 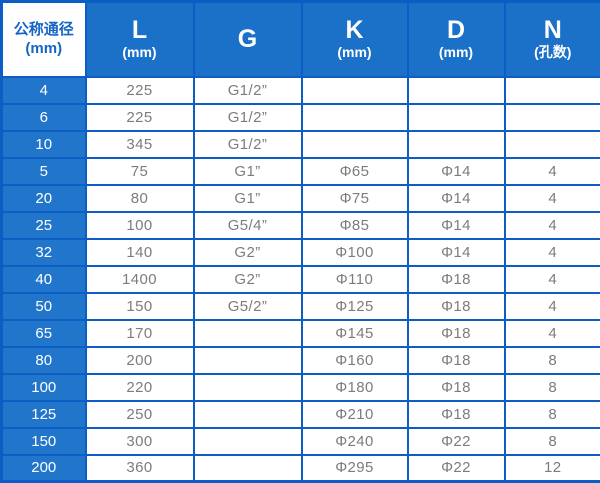 What do you see at coordinates (248, 306) in the screenshot?
I see `data-cell: G5/2”` at bounding box center [248, 306].